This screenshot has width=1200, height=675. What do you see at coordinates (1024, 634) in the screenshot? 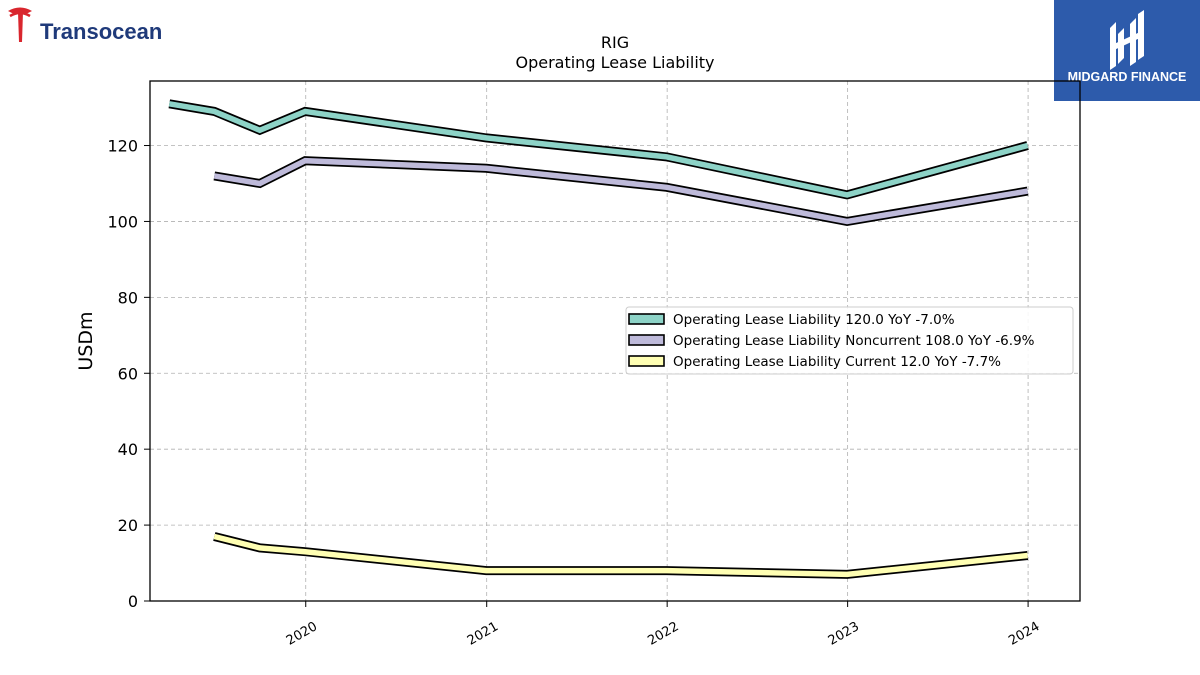
I see `x-tick-label: 2024` at bounding box center [1024, 634].